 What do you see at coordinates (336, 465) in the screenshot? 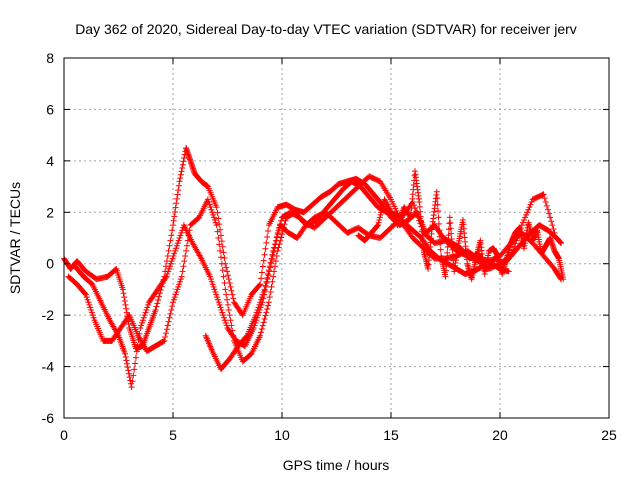
I see `x-axis-label: GPS time / hours` at bounding box center [336, 465].